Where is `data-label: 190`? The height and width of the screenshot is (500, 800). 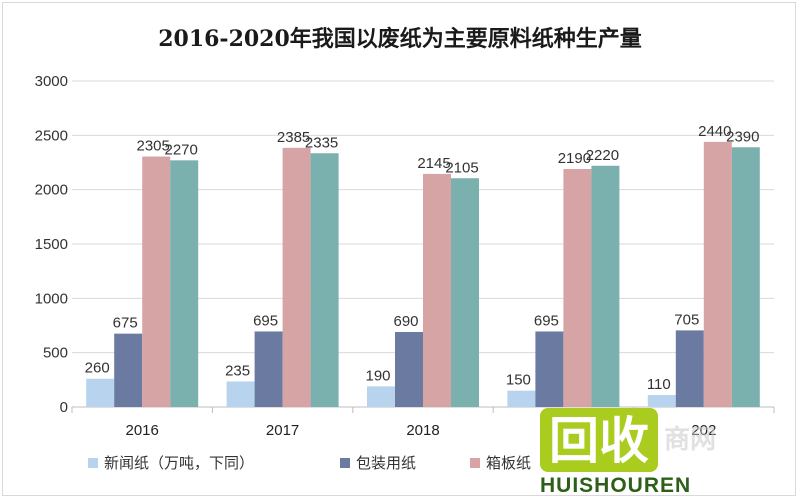
data-label: 190 is located at coordinates (377, 375).